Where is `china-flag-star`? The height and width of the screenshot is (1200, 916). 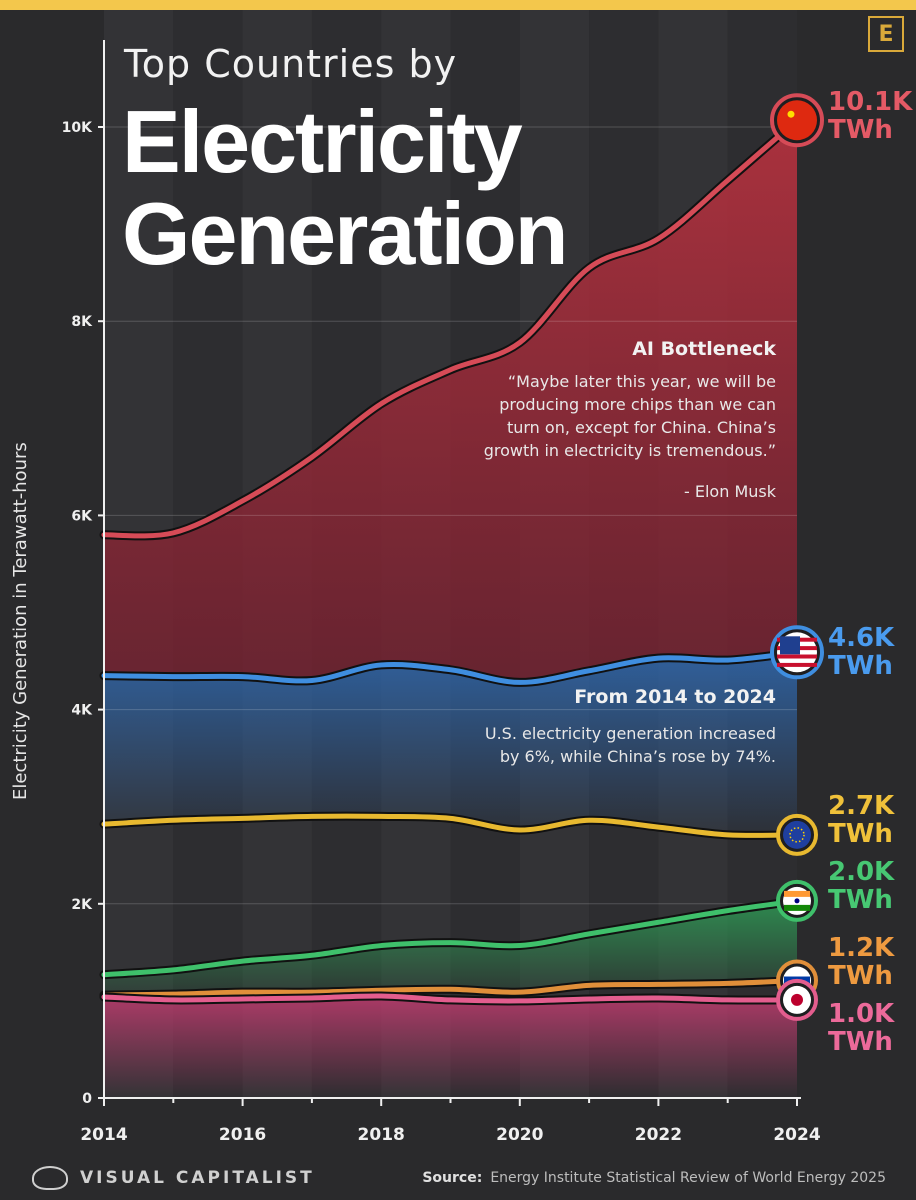
china-flag-star is located at coordinates (791, 114).